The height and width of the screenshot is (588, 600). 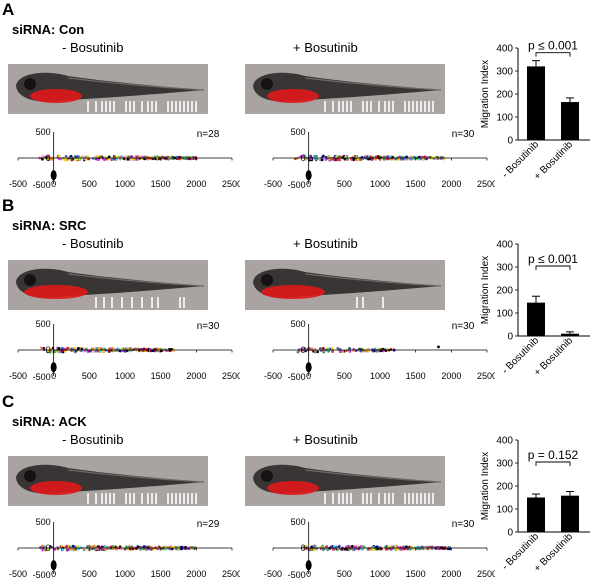 What do you see at coordinates (108, 285) in the screenshot?
I see `fish-image-minus` at bounding box center [108, 285].